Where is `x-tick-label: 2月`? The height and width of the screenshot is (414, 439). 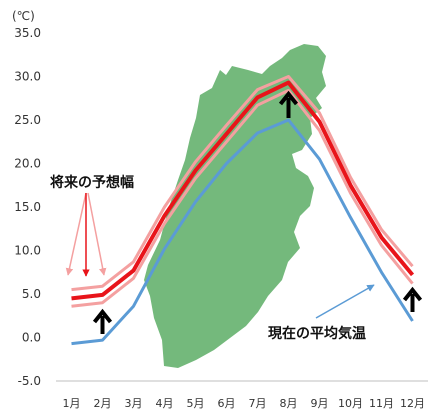
x-tick-label: 2月 is located at coordinates (103, 403).